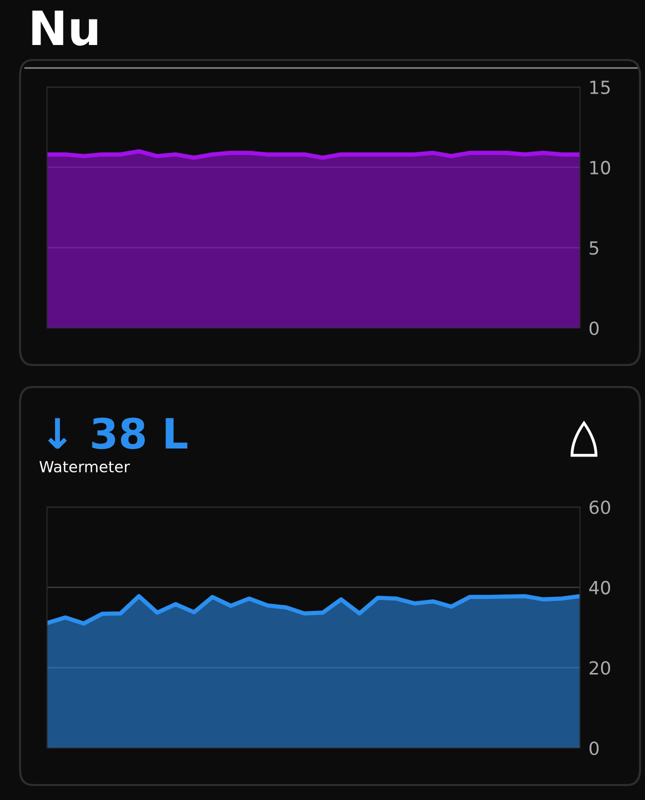 The width and height of the screenshot is (645, 800). What do you see at coordinates (600, 668) in the screenshot?
I see `y-tick-label: 20` at bounding box center [600, 668].